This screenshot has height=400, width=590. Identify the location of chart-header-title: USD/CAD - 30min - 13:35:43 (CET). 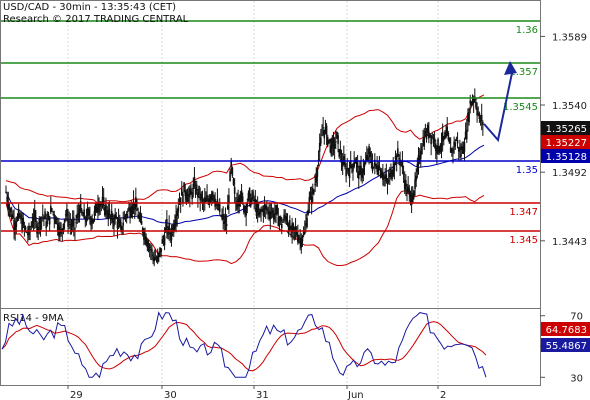
(90, 7).